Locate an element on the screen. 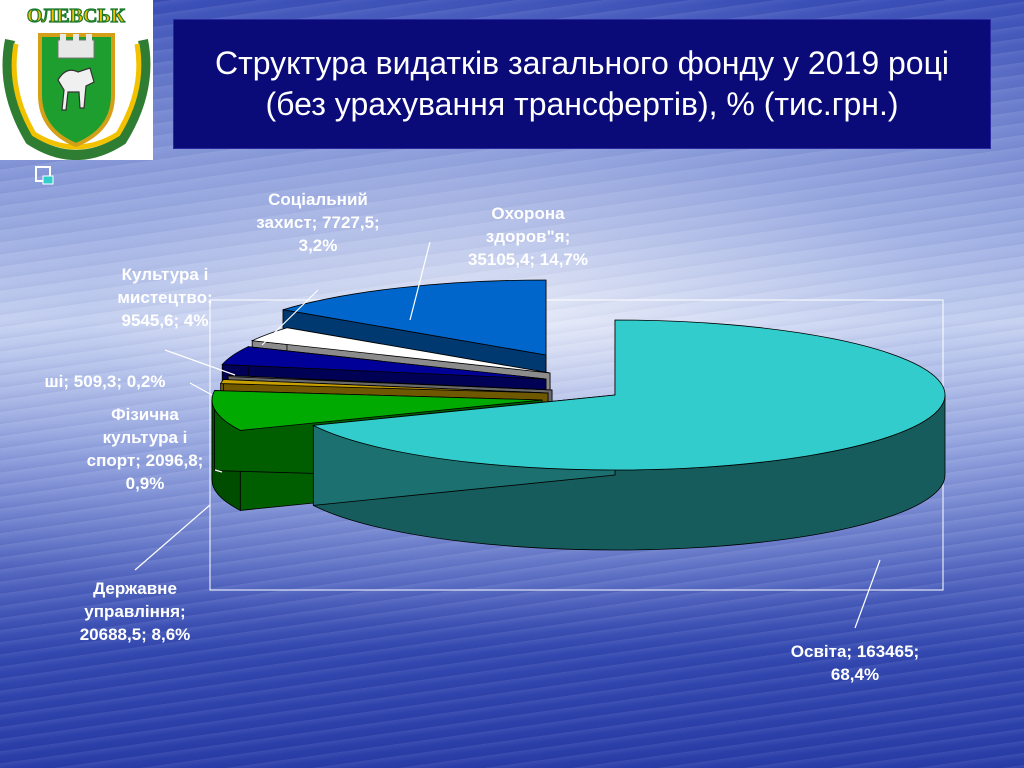 The height and width of the screenshot is (768, 1024). data-label-1-line-2: 20688,5; 8,6% is located at coordinates (135, 634).